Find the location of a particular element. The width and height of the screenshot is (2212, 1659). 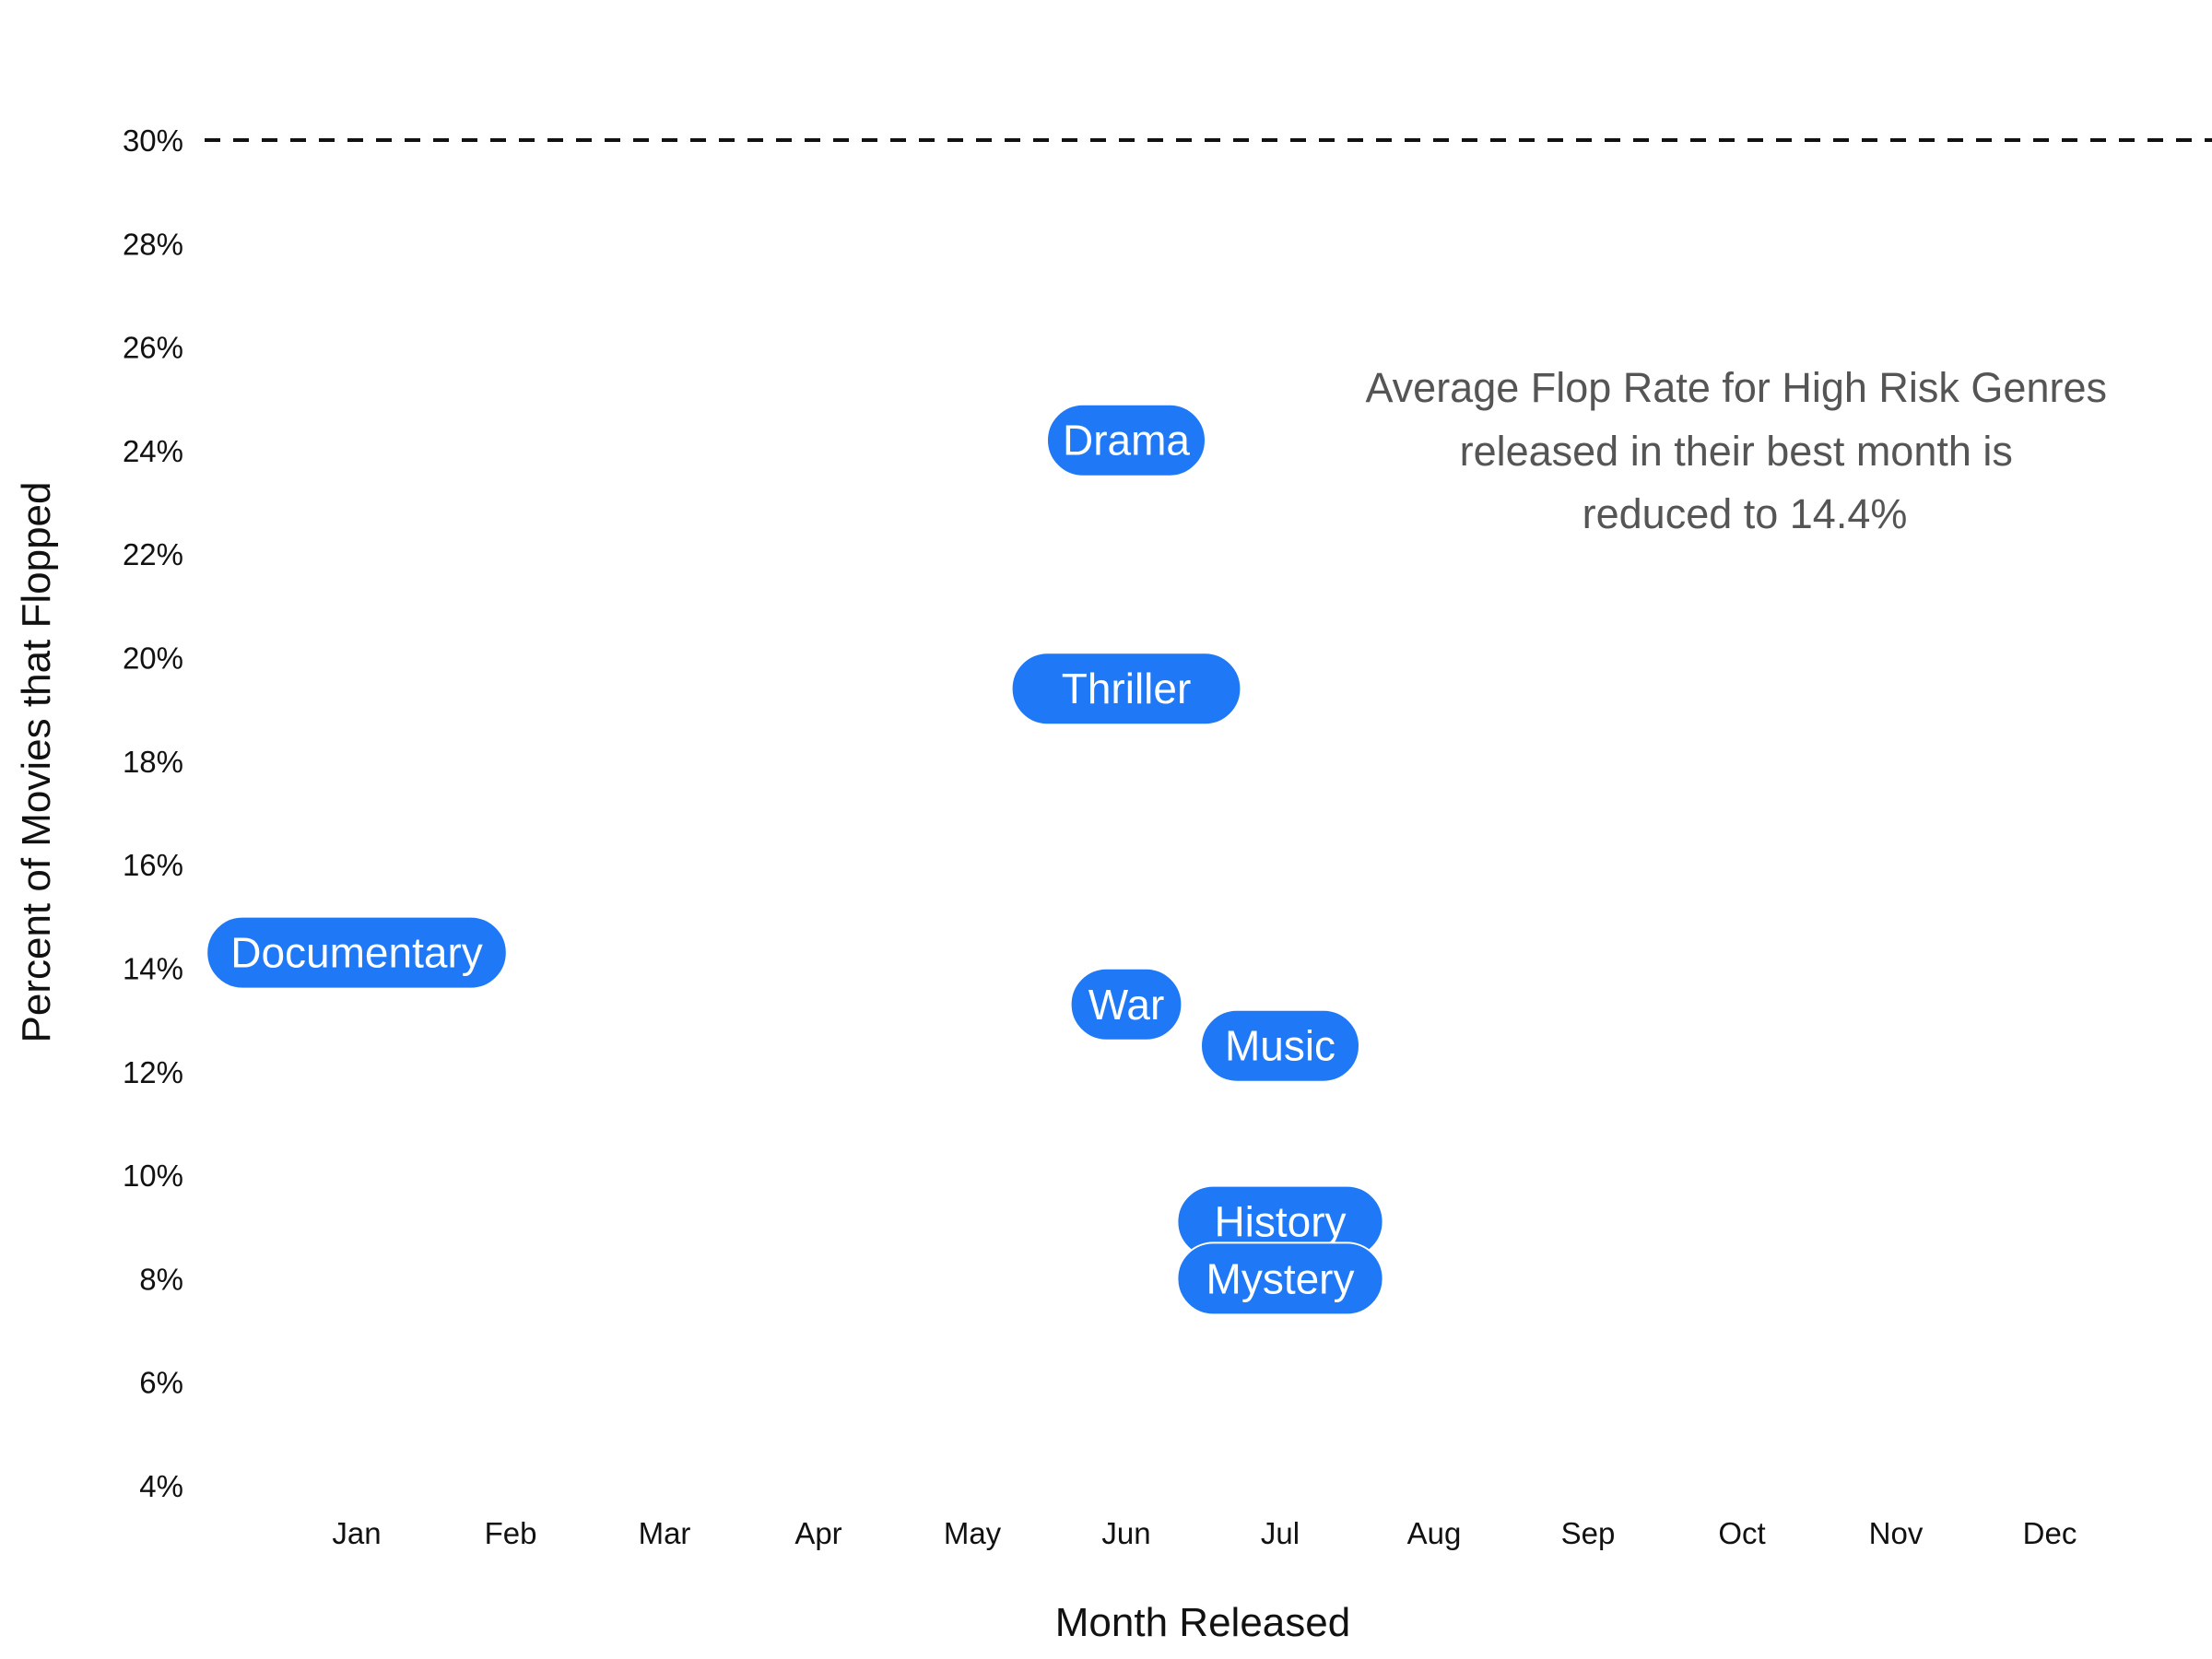

point-war: War is located at coordinates (1126, 1004).